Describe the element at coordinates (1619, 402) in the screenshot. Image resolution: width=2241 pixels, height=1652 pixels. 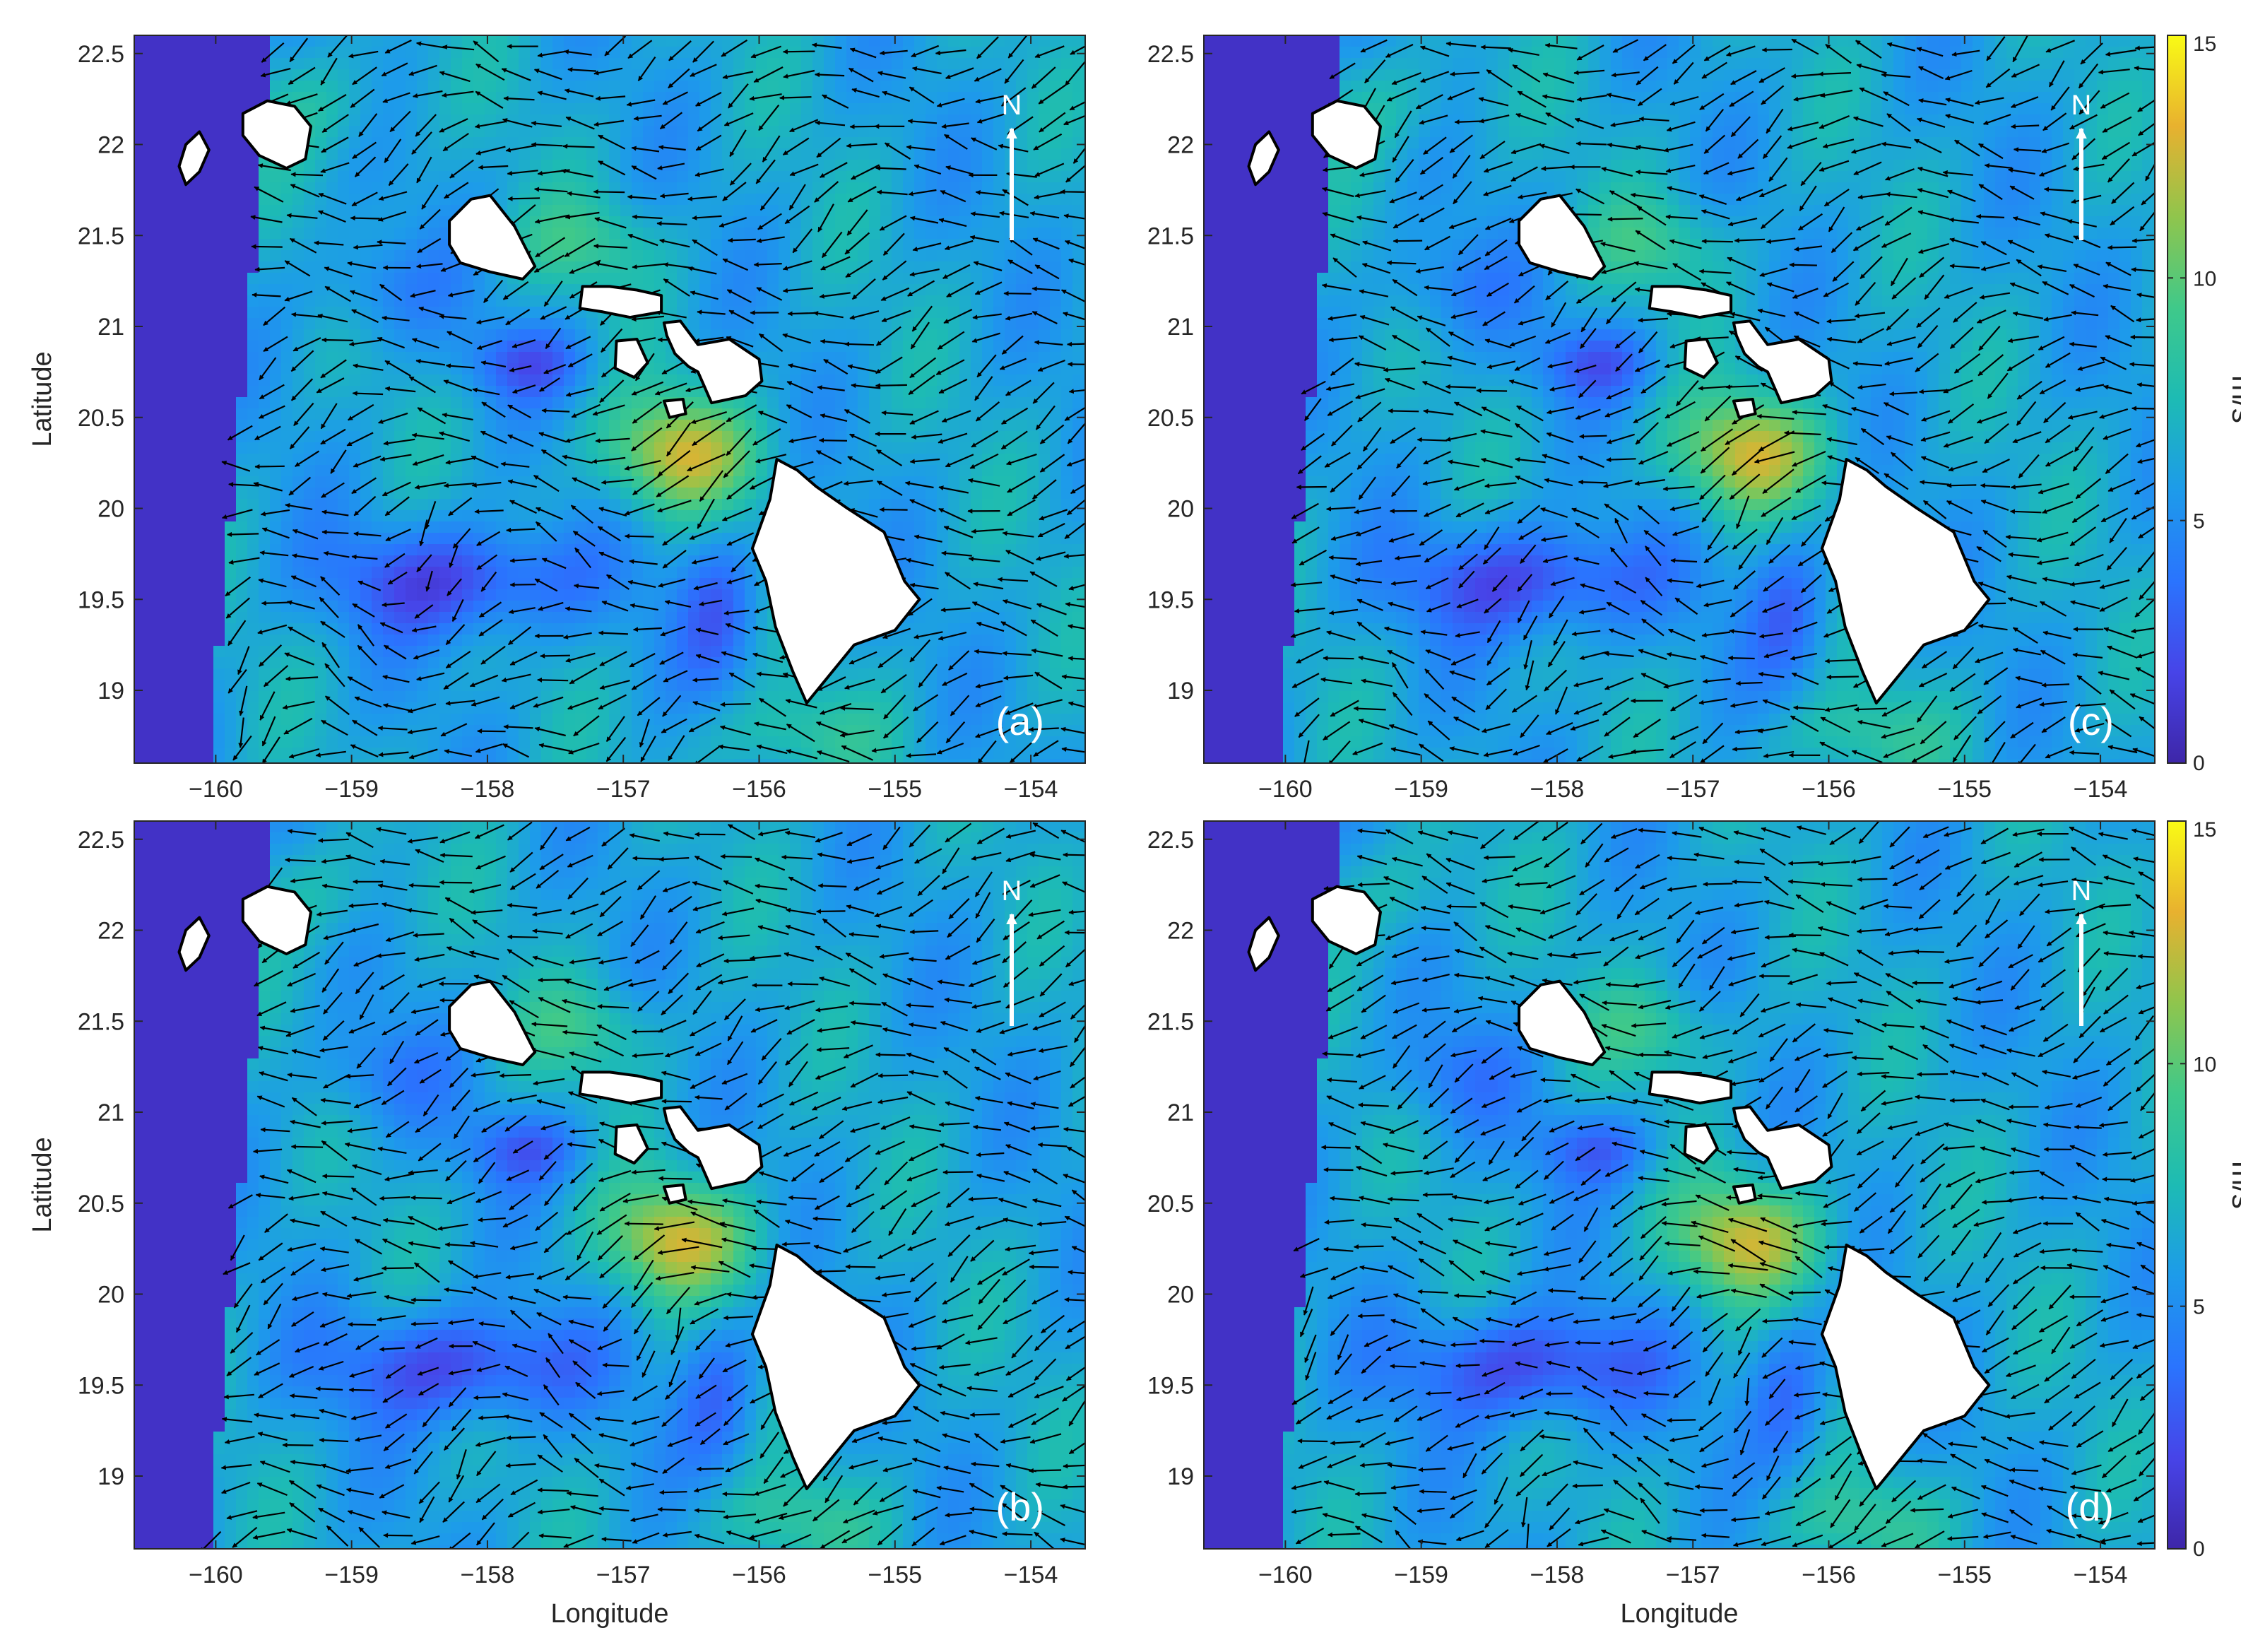
I see `islands` at that location.